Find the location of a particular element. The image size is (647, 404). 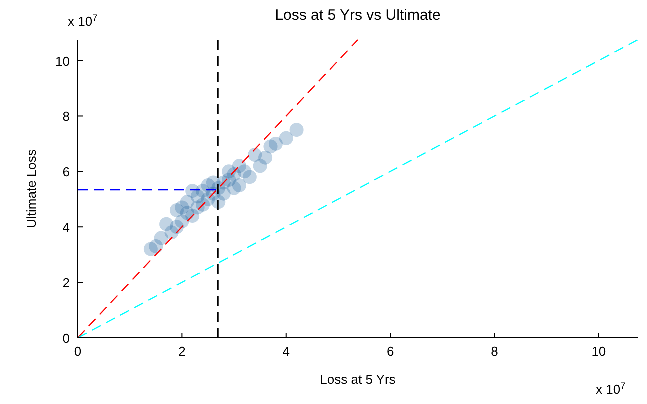

x-tick-label: 8 is located at coordinates (494, 351).